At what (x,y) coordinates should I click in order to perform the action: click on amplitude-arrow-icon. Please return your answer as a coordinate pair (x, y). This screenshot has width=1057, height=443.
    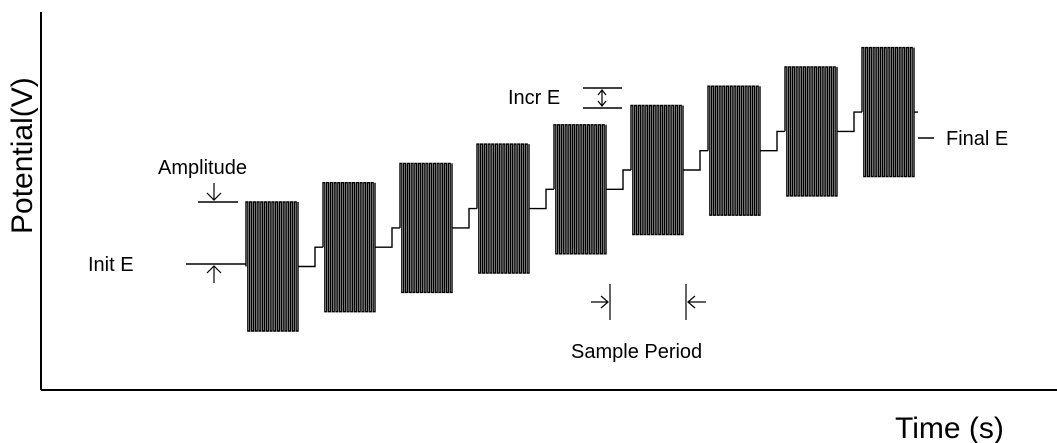
    Looking at the image, I should click on (214, 192).